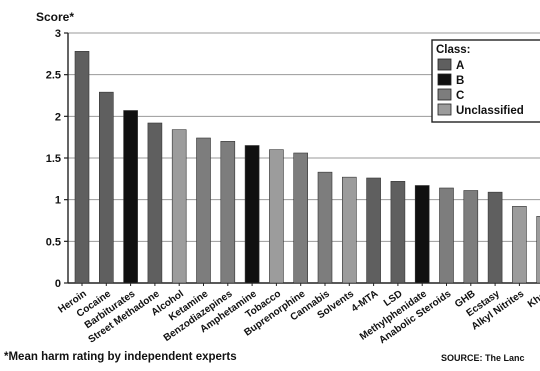 The width and height of the screenshot is (540, 371). What do you see at coordinates (446, 235) in the screenshot?
I see `bar-anabolic-steroids` at bounding box center [446, 235].